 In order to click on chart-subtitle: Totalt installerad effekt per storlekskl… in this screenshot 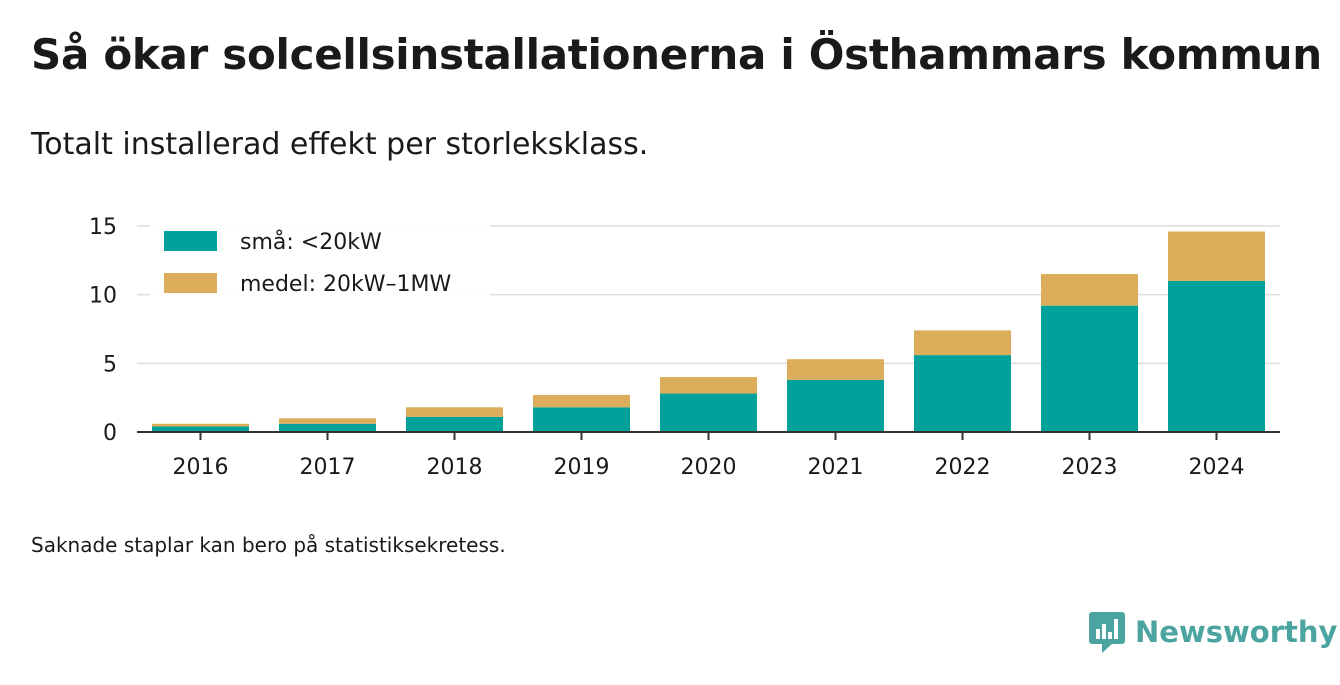, I will do `click(340, 144)`.